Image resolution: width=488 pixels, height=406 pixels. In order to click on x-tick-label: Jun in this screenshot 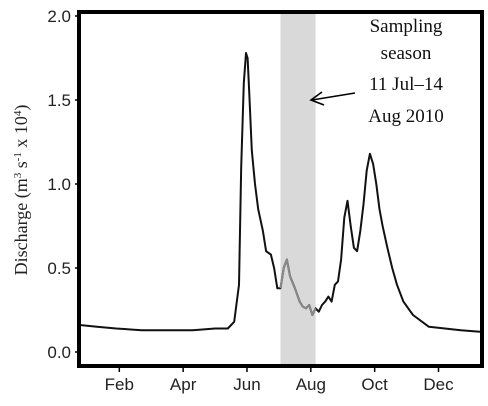, I will do `click(246, 384)`.